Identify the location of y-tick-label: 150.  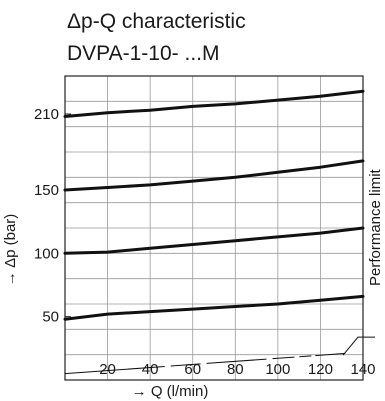
(46, 190).